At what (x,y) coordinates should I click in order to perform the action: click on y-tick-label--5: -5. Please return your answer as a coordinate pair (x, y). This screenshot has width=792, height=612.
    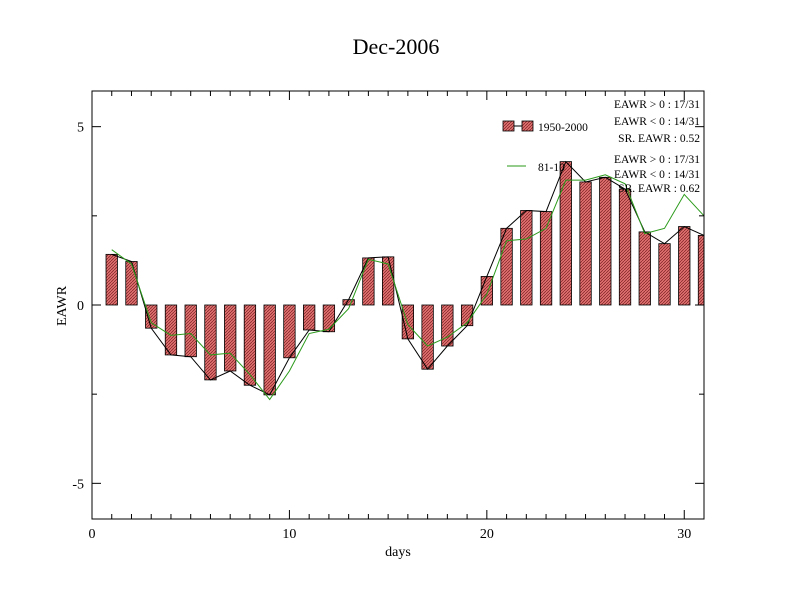
    Looking at the image, I should click on (78, 484).